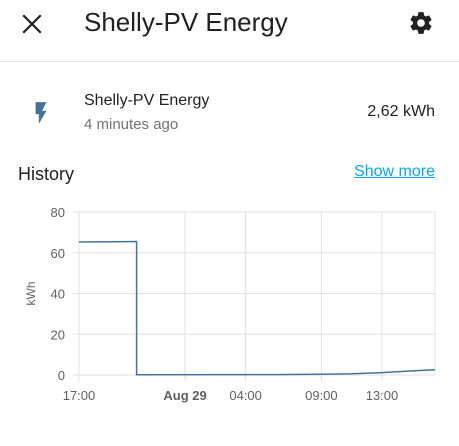  What do you see at coordinates (31, 294) in the screenshot?
I see `y-axis-label: kWh` at bounding box center [31, 294].